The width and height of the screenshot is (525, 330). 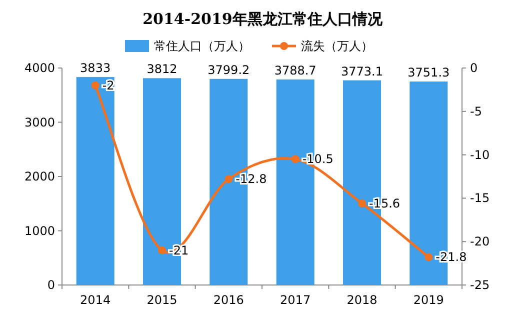 What do you see at coordinates (362, 71) in the screenshot?
I see `data-label: 3773.1` at bounding box center [362, 71].